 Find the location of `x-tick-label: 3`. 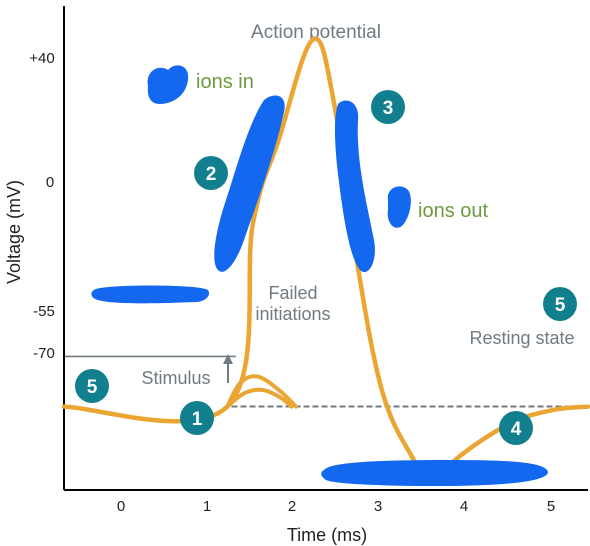

x-tick-label: 3 is located at coordinates (378, 506).